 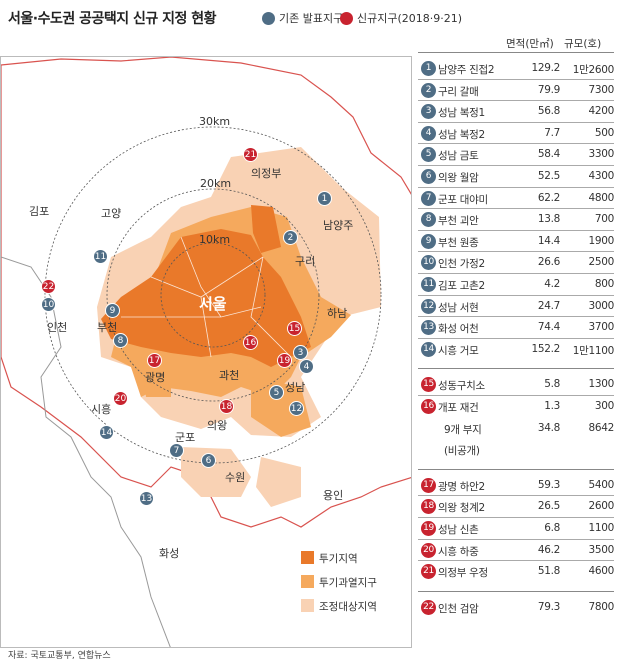 I want to click on row-area: 14.4, so click(x=548, y=240).